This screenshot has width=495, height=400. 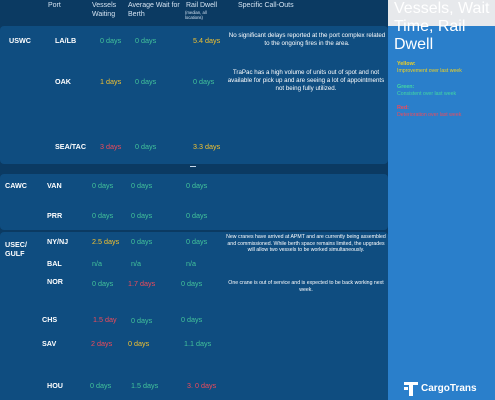 I want to click on nor-vessels-waiting: 0 days, so click(x=103, y=283).